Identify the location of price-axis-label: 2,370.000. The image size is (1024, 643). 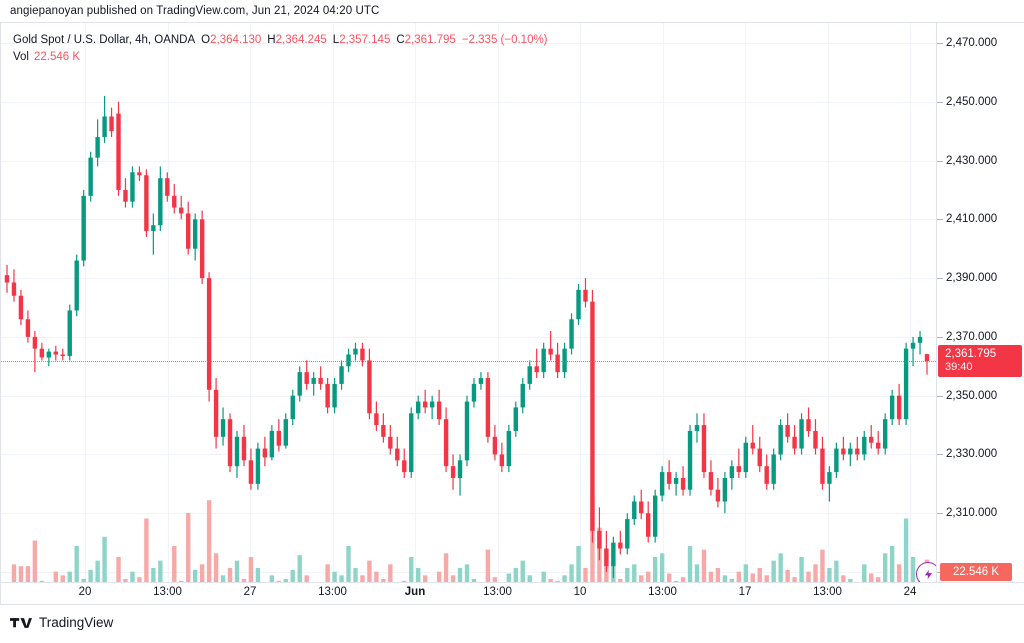
(972, 336).